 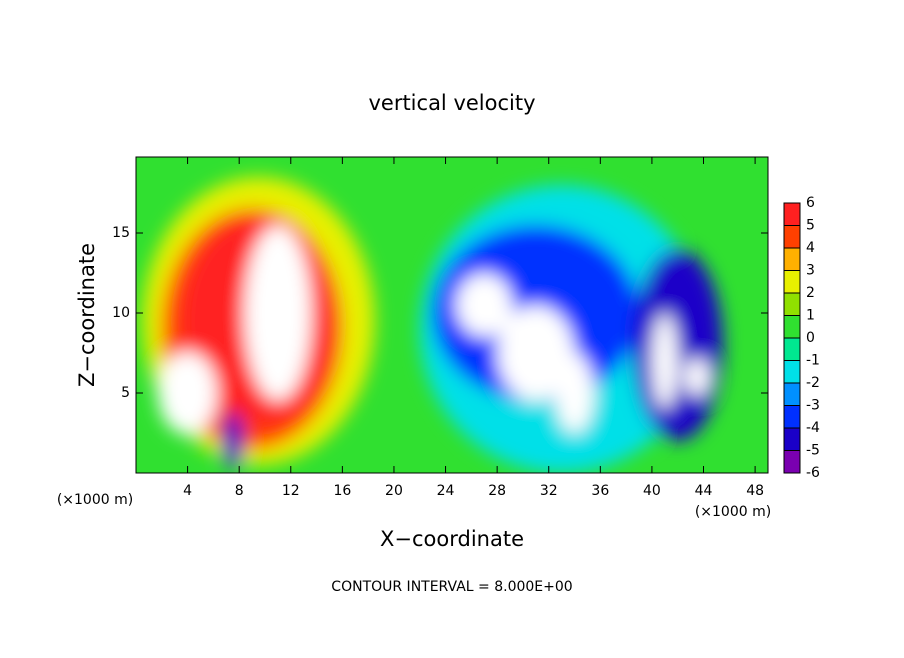 What do you see at coordinates (813, 361) in the screenshot?
I see `colorbar-tick-label: -1` at bounding box center [813, 361].